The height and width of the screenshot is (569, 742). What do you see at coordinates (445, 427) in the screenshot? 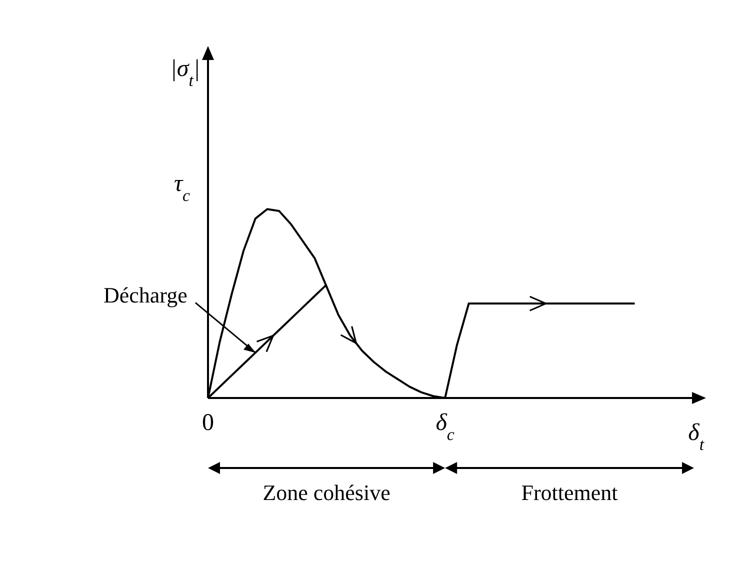
I see `x-tick-label: δ$_{c}$` at bounding box center [445, 427].